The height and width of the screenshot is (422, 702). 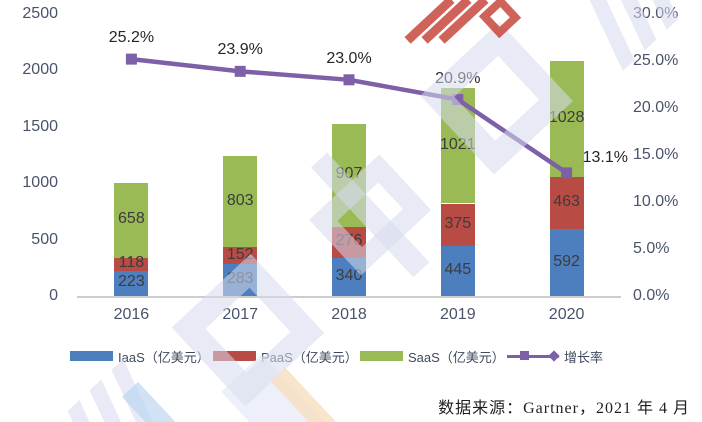 I want to click on bar-value-label: 1028, so click(x=566, y=118).